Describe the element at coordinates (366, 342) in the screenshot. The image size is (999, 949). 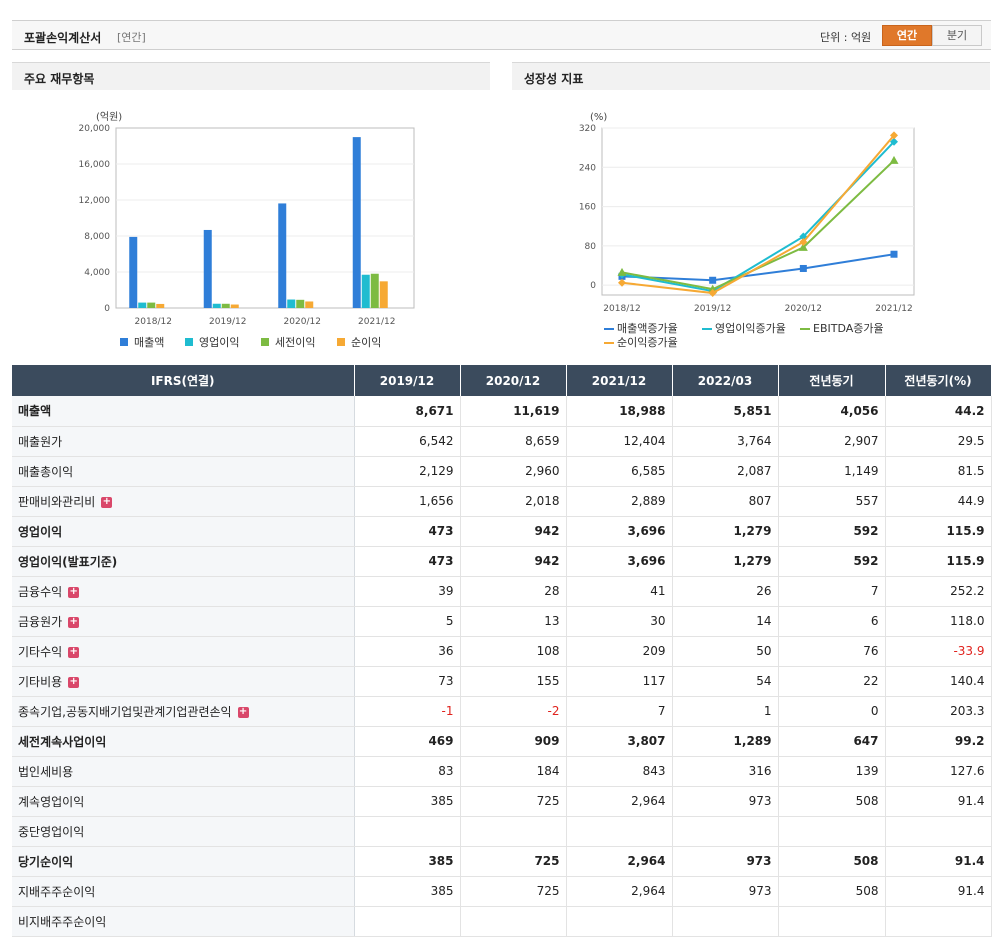
I see `bar-legend-label: 순이익` at that location.